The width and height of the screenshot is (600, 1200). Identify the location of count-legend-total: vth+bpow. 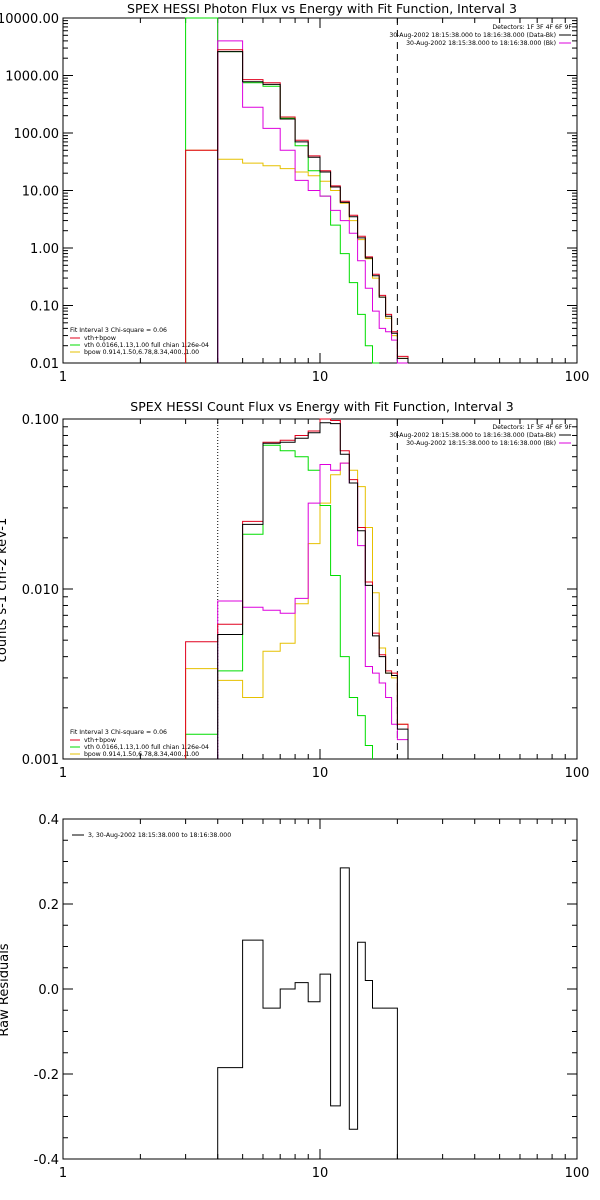
(100, 740).